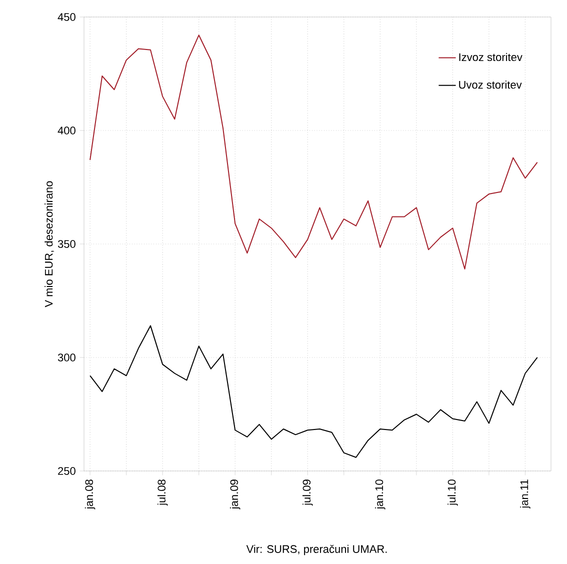 The image size is (567, 564). Describe the element at coordinates (316, 550) in the screenshot. I see `text: Vir: SURS, preračuni UMAR.` at that location.